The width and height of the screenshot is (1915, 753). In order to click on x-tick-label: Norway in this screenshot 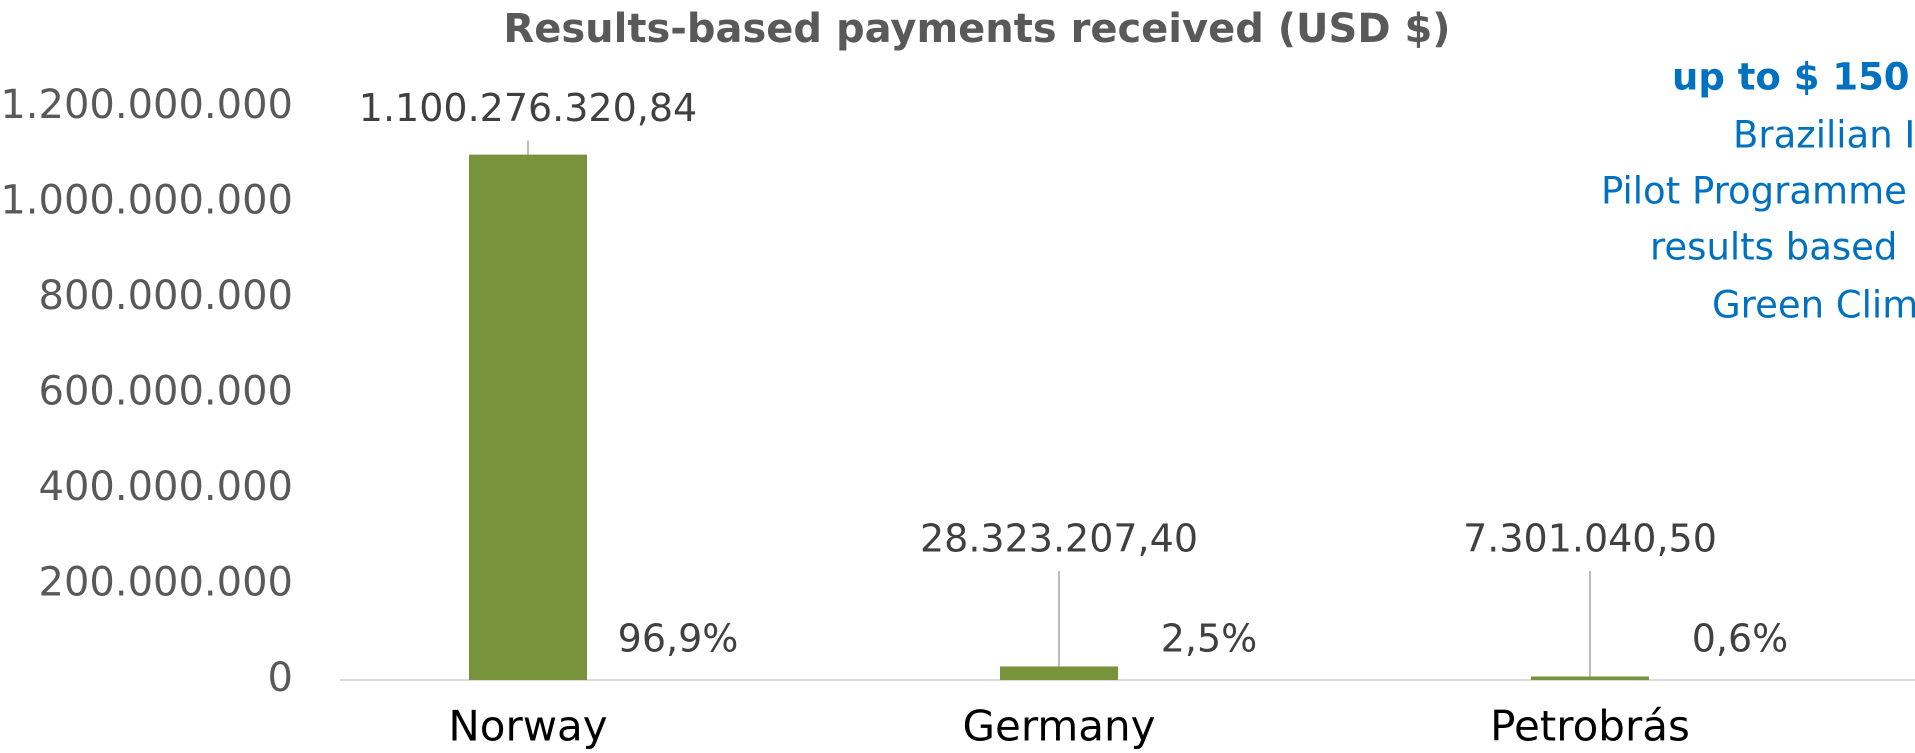, I will do `click(527, 726)`.